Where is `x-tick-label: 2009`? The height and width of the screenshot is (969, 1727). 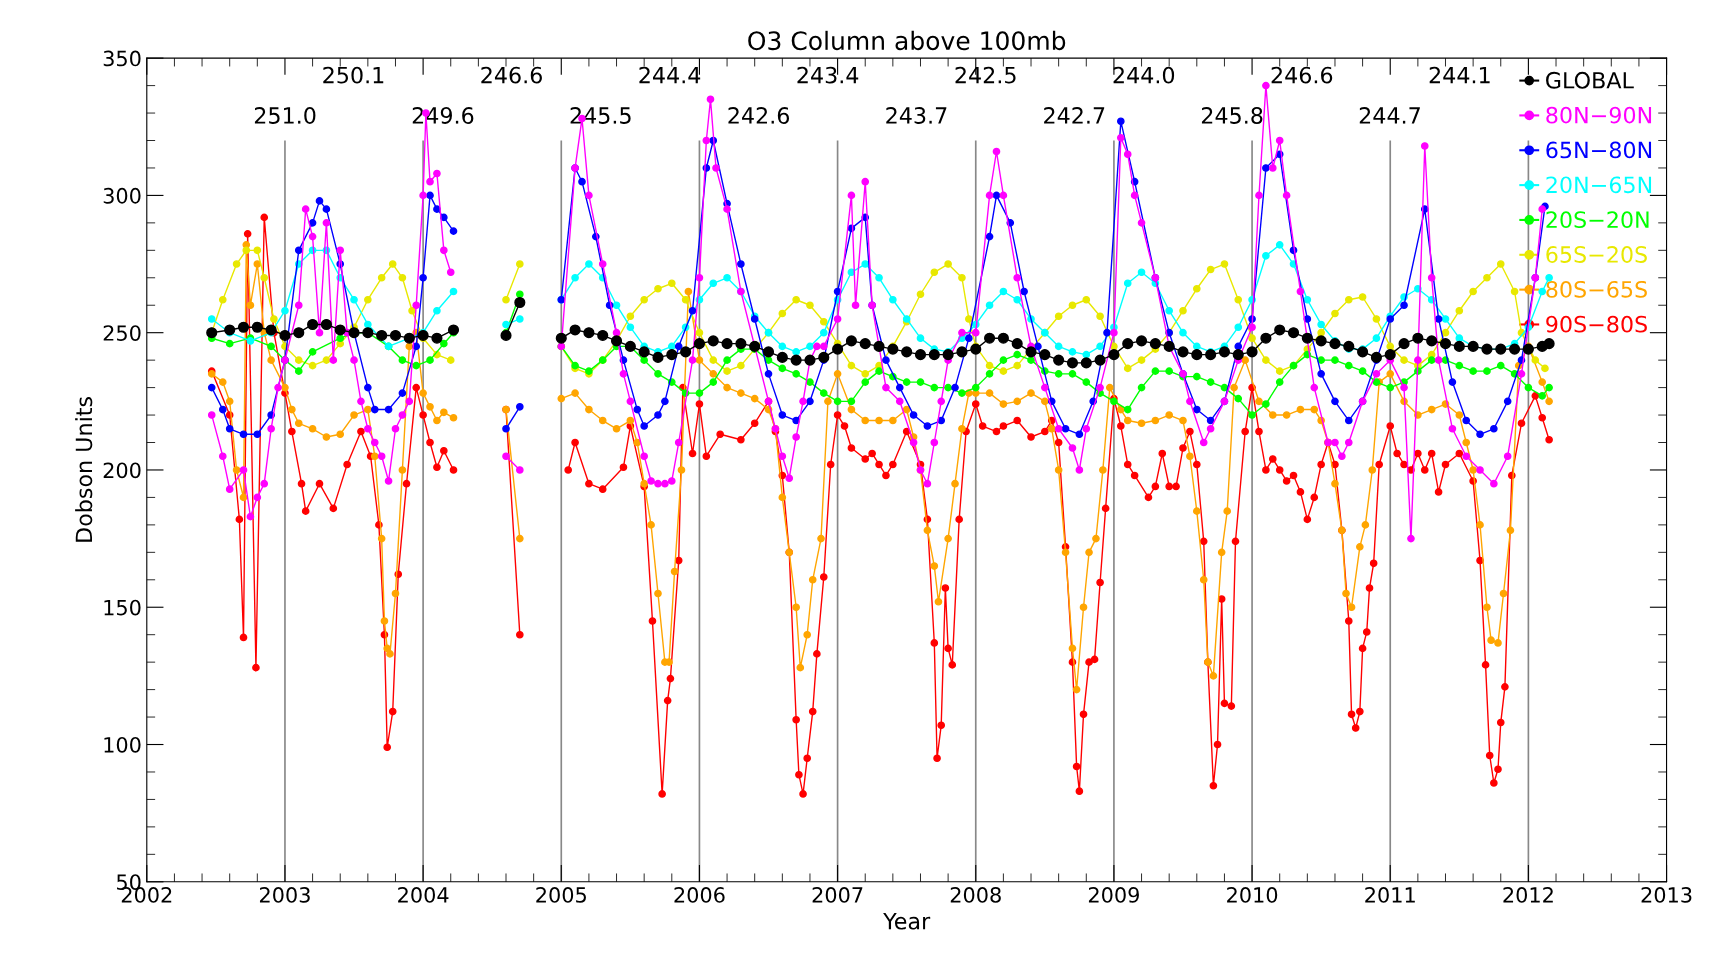
x-tick-label: 2009 is located at coordinates (1113, 895).